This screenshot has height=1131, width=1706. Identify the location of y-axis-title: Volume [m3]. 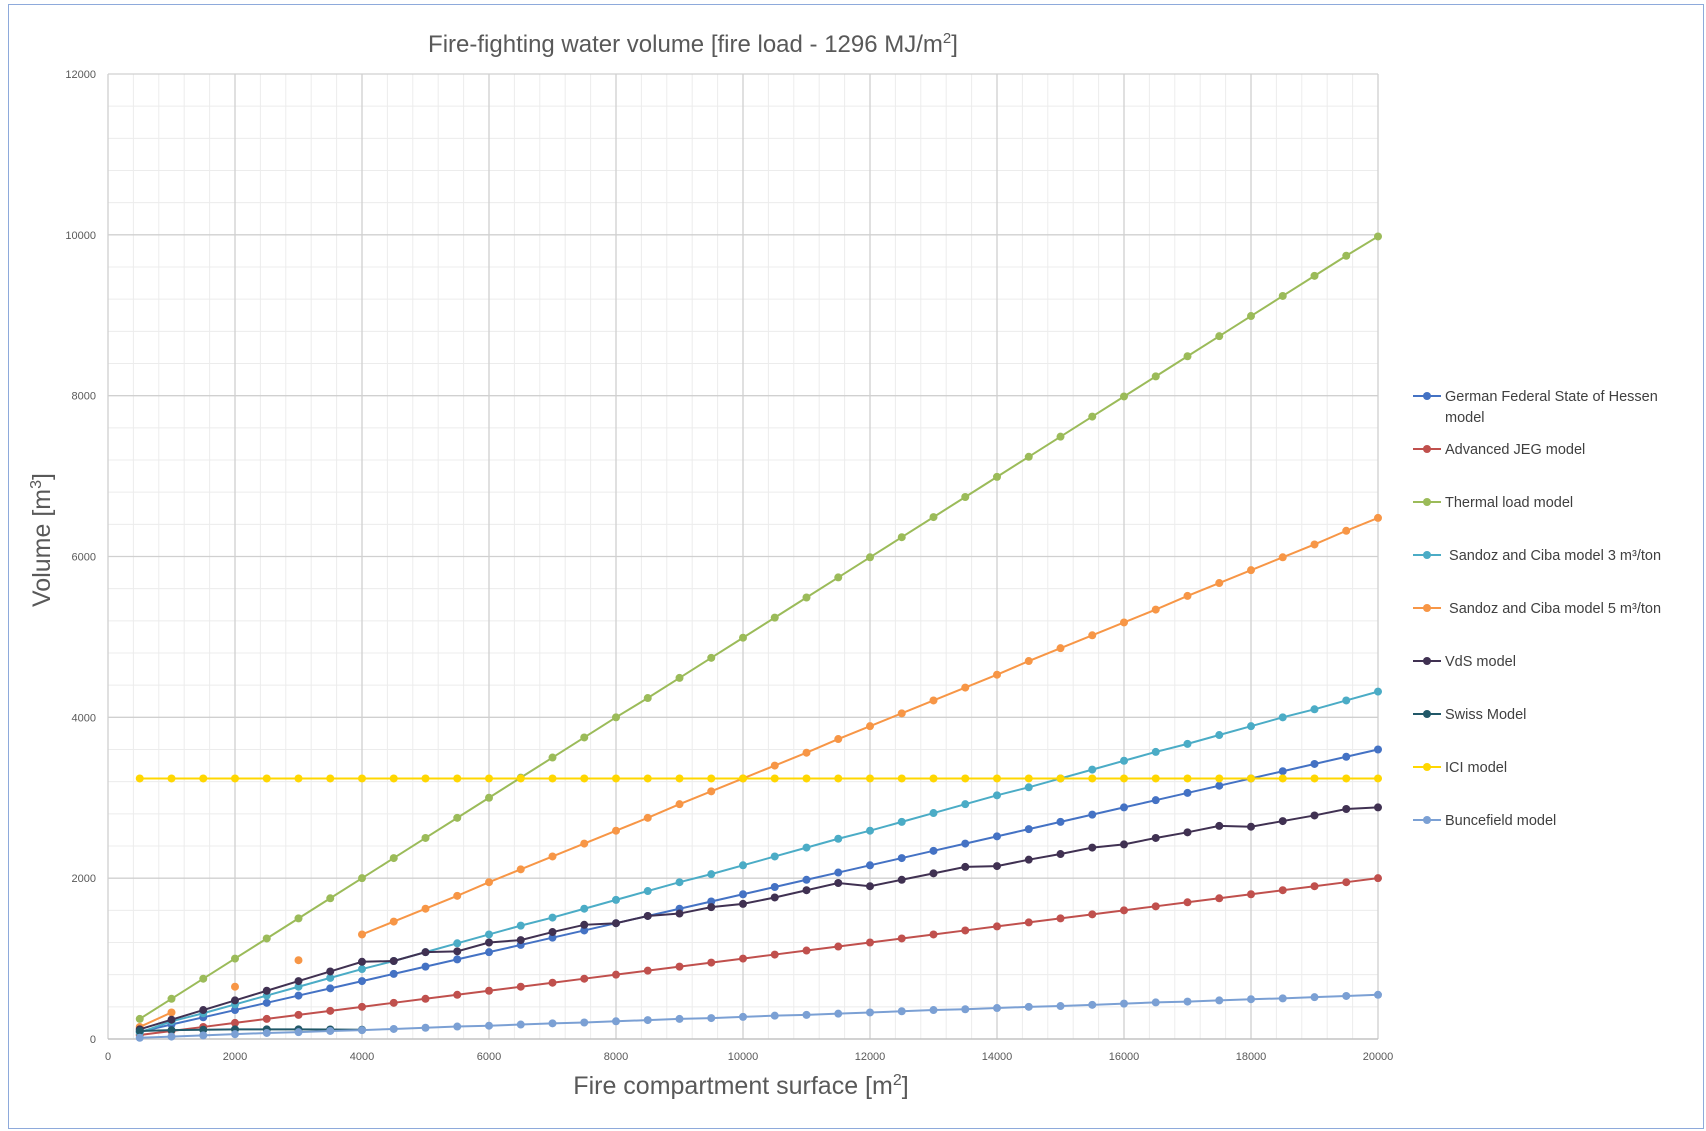
(42, 540).